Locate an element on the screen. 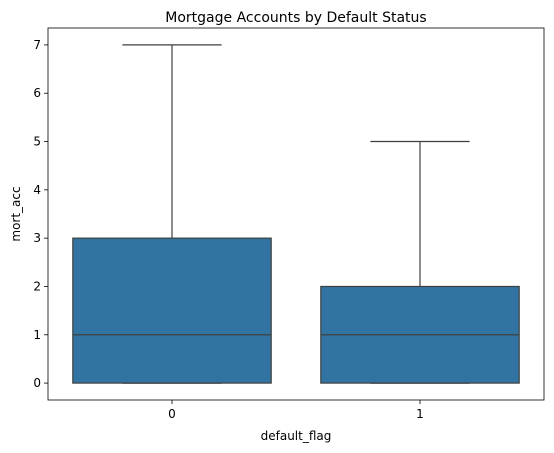  y-tick-label: 1 is located at coordinates (37, 335).